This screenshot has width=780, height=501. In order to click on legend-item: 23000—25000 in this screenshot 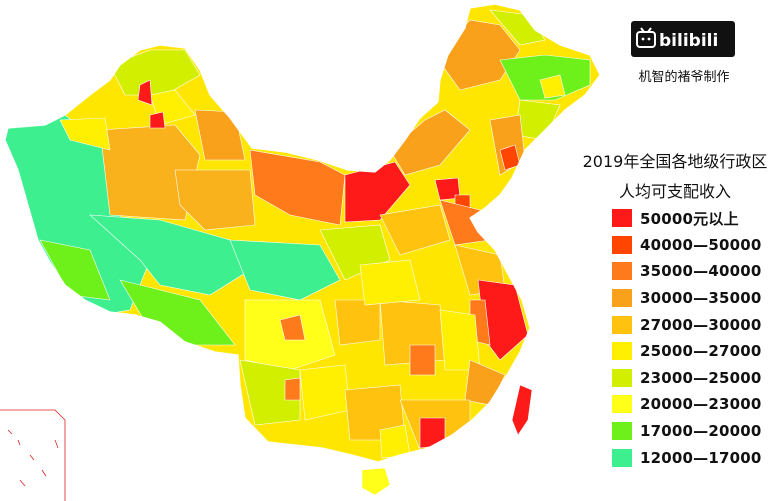, I will do `click(687, 378)`.